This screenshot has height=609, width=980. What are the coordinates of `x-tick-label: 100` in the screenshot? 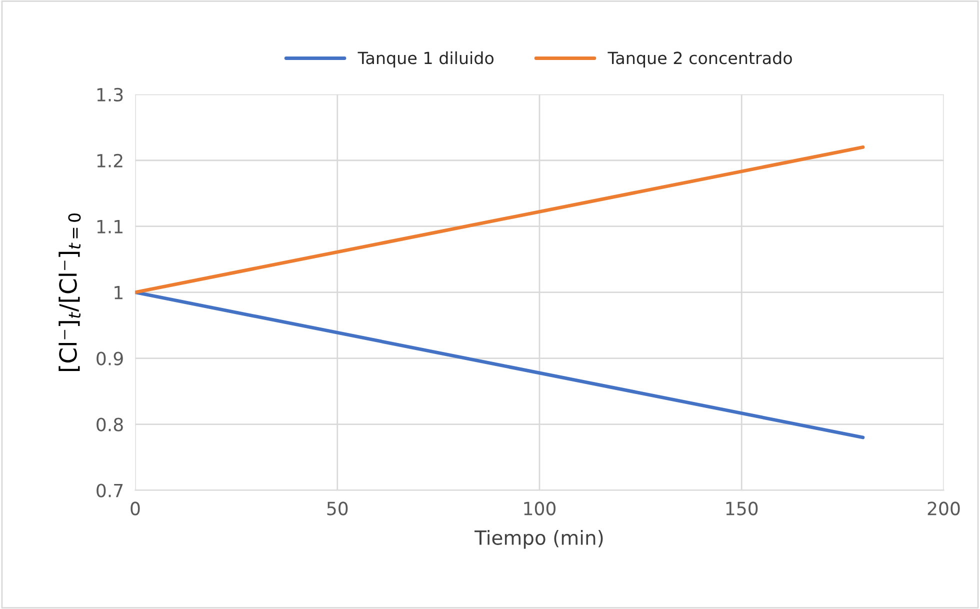 It's located at (540, 509).